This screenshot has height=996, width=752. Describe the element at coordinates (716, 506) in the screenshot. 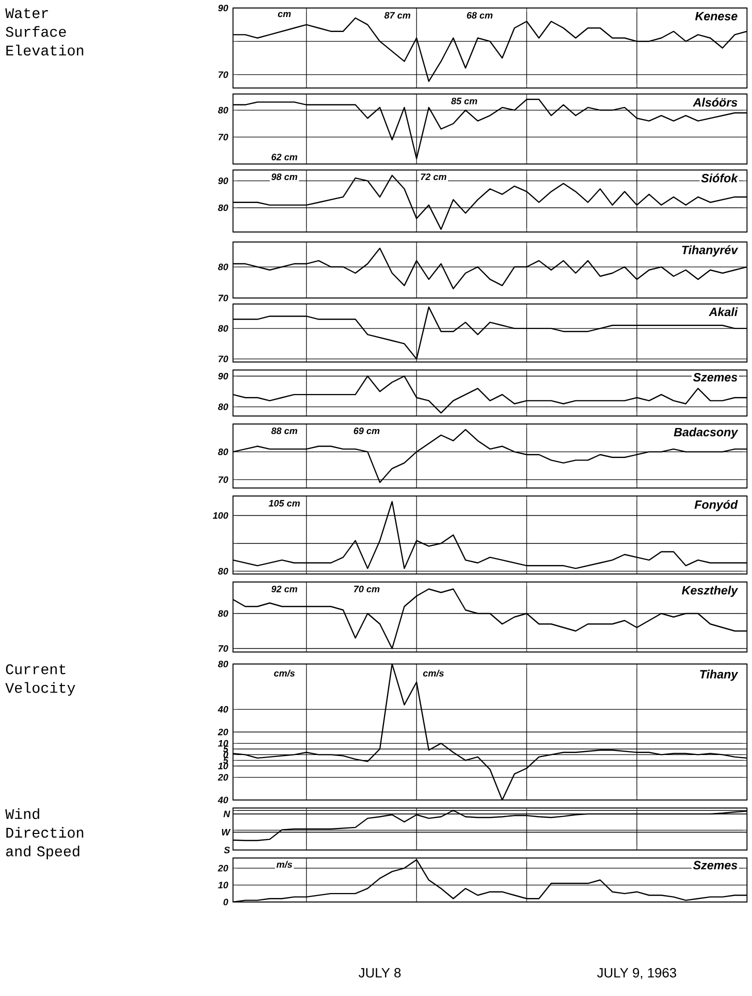

I see `chart-title: Fonyód` at that location.